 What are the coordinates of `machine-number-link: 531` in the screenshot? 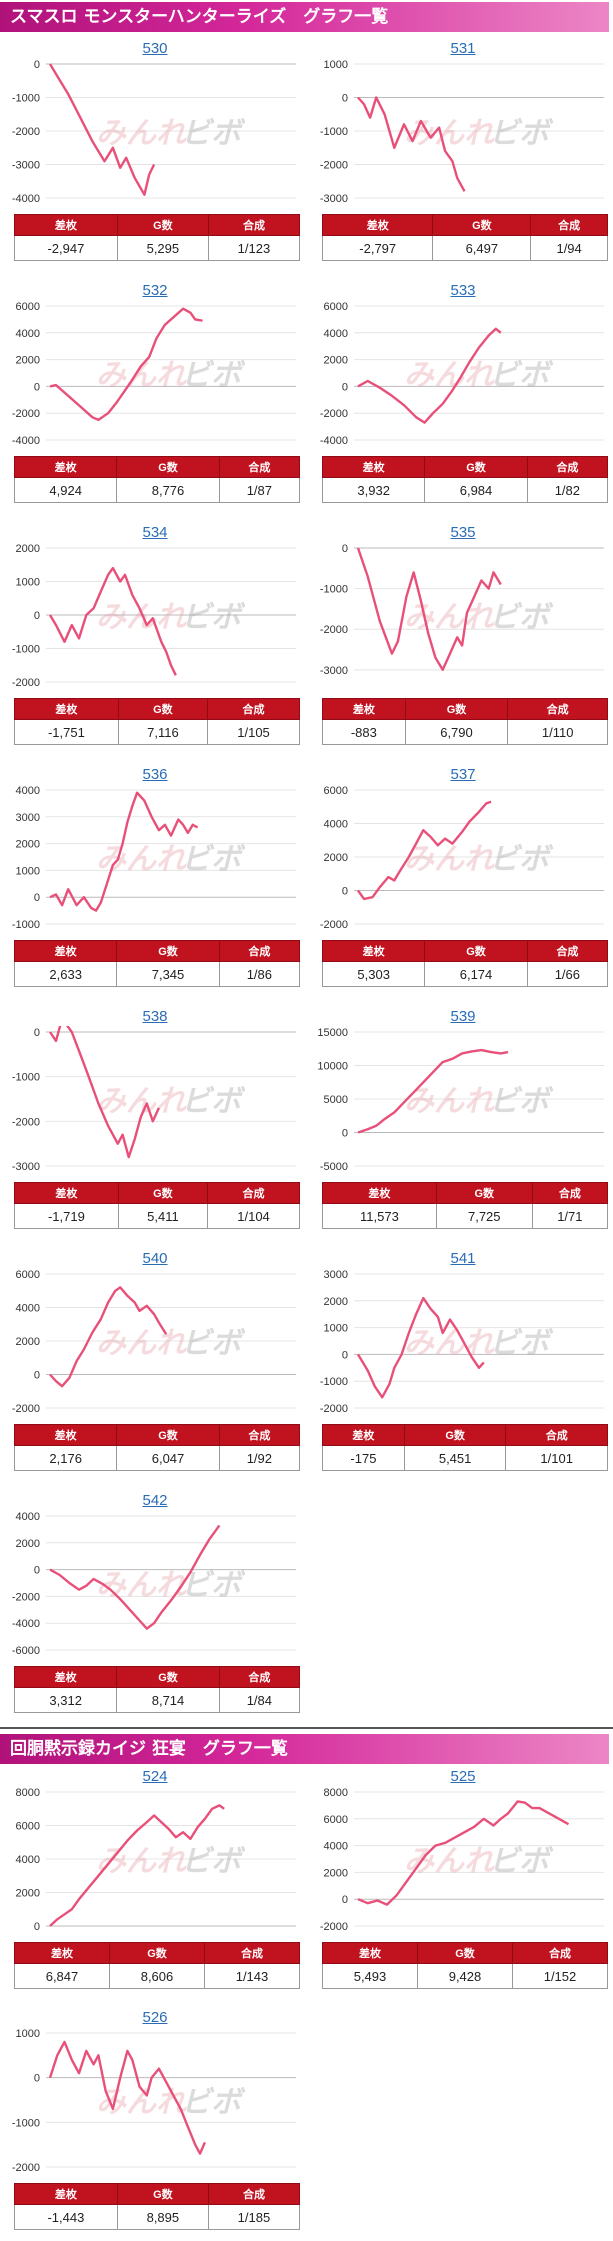 It's located at (463, 48).